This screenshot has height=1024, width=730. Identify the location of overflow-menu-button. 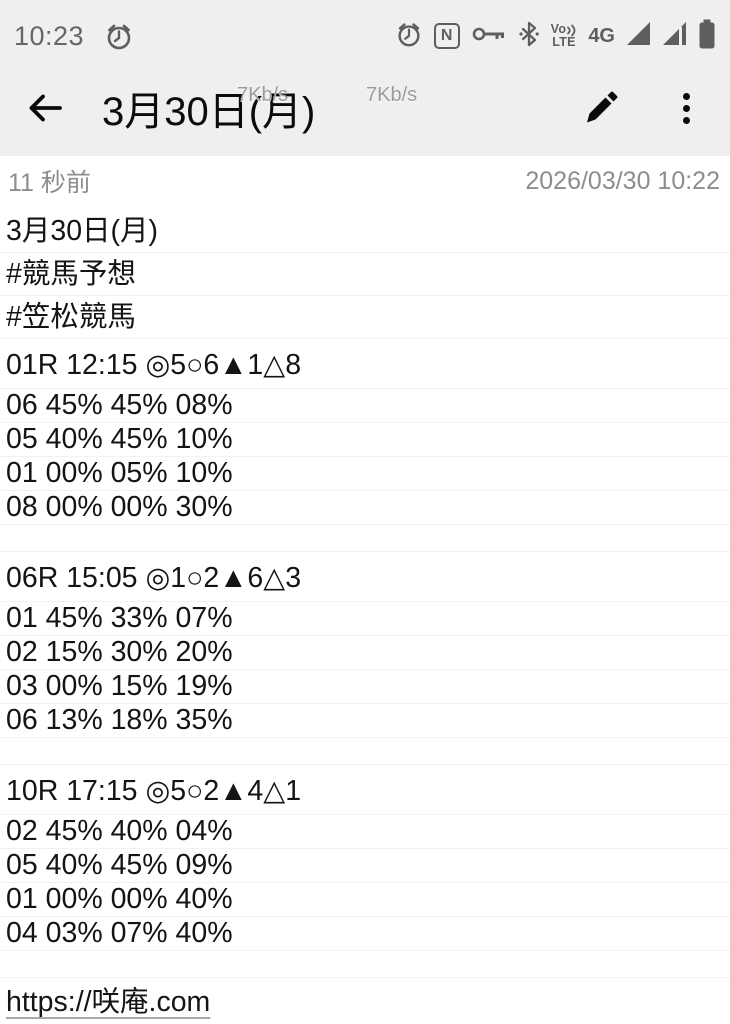
(686, 108).